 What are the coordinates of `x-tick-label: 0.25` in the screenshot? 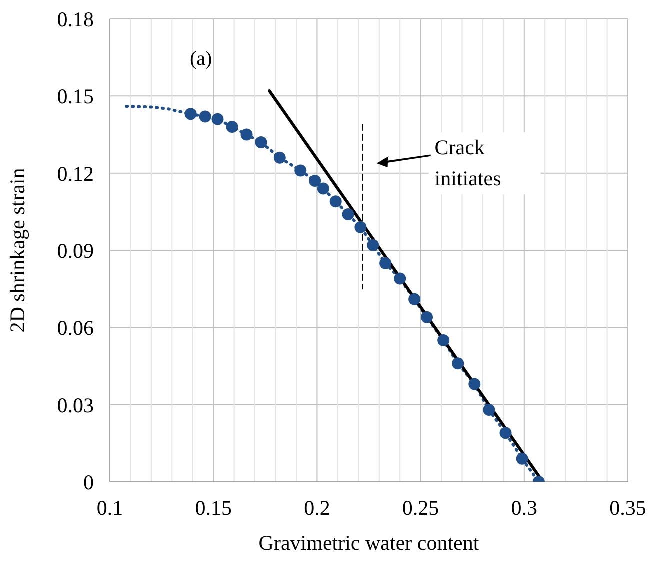 It's located at (421, 508).